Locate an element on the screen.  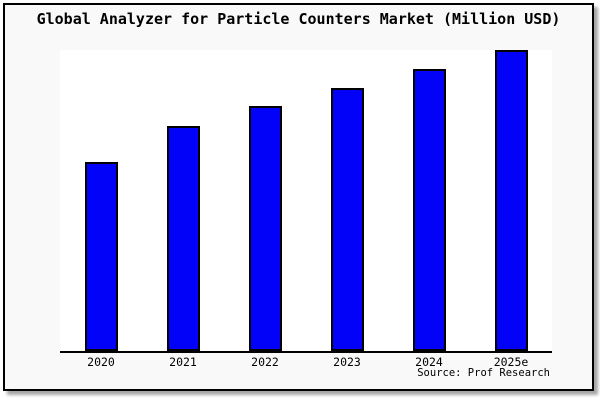
bar-2024 is located at coordinates (429, 210).